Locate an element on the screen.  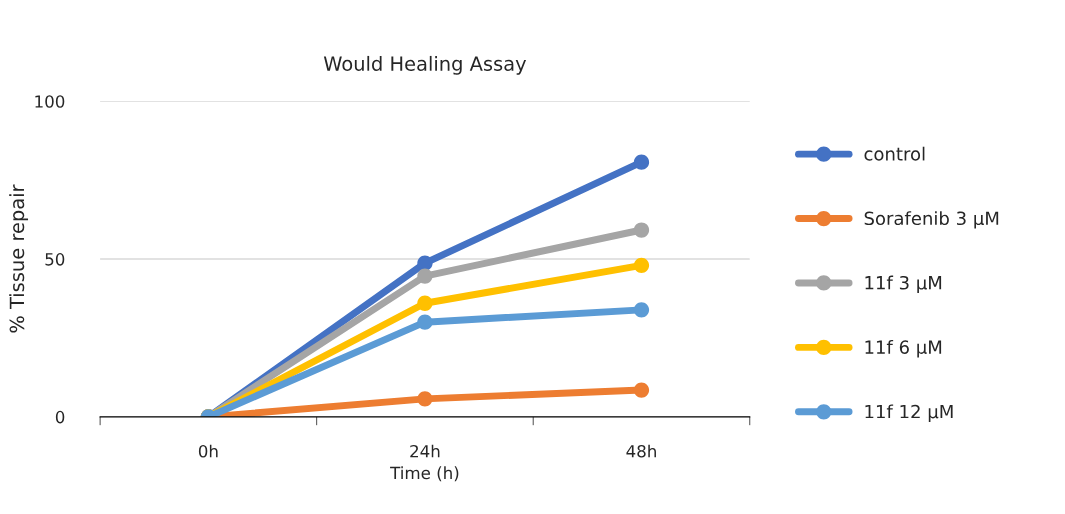
y-axis-title: % Tissue repair is located at coordinates (19, 258).